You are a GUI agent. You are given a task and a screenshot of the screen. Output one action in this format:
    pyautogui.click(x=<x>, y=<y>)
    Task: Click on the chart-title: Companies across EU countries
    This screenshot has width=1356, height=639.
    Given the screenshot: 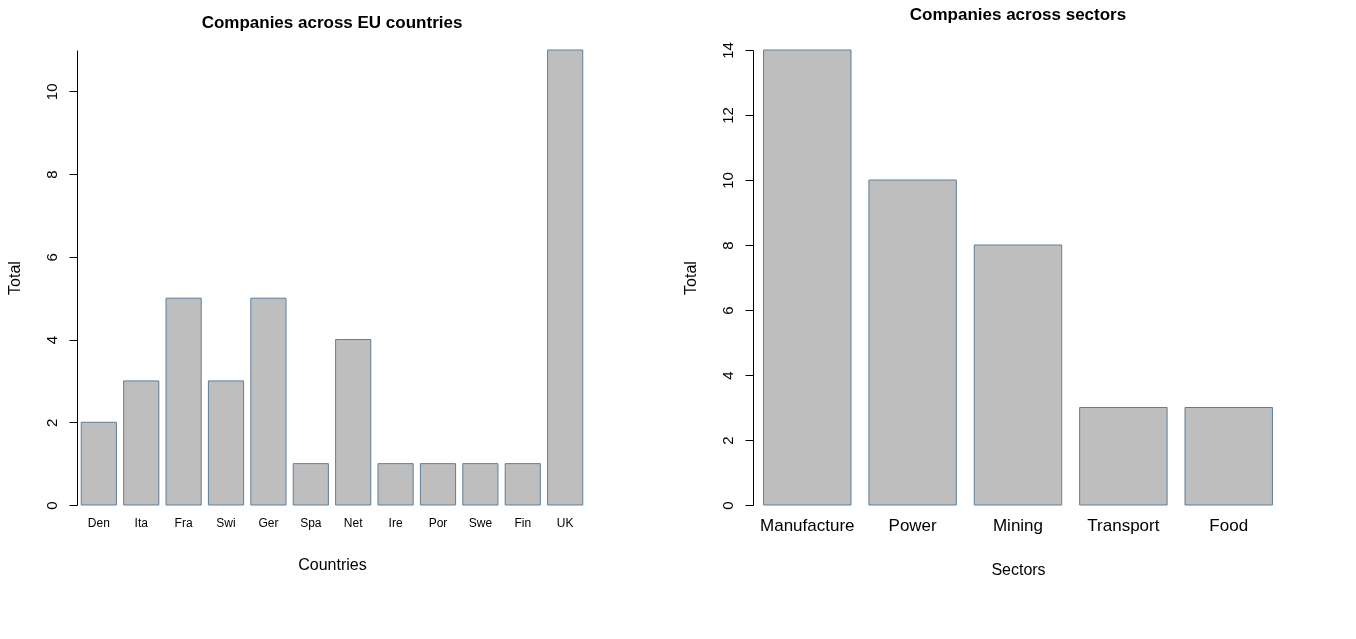 What is the action you would take?
    pyautogui.click(x=332, y=22)
    